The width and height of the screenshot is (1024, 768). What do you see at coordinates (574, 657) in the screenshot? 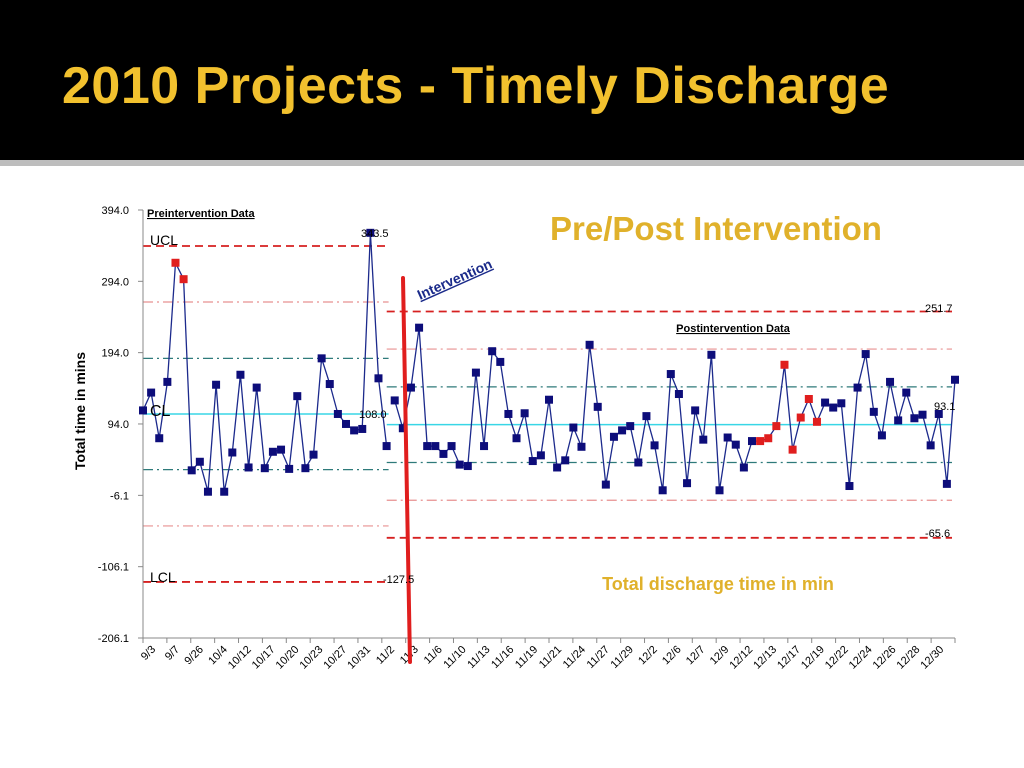
I see `x-tick-label: 11/24` at bounding box center [574, 657].